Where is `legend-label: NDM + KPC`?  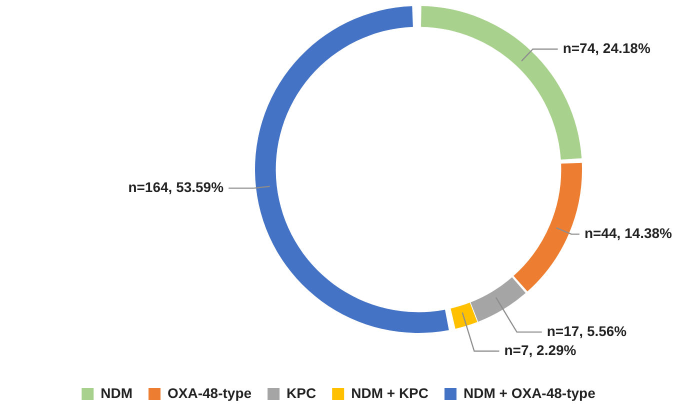
legend-label: NDM + KPC is located at coordinates (390, 392).